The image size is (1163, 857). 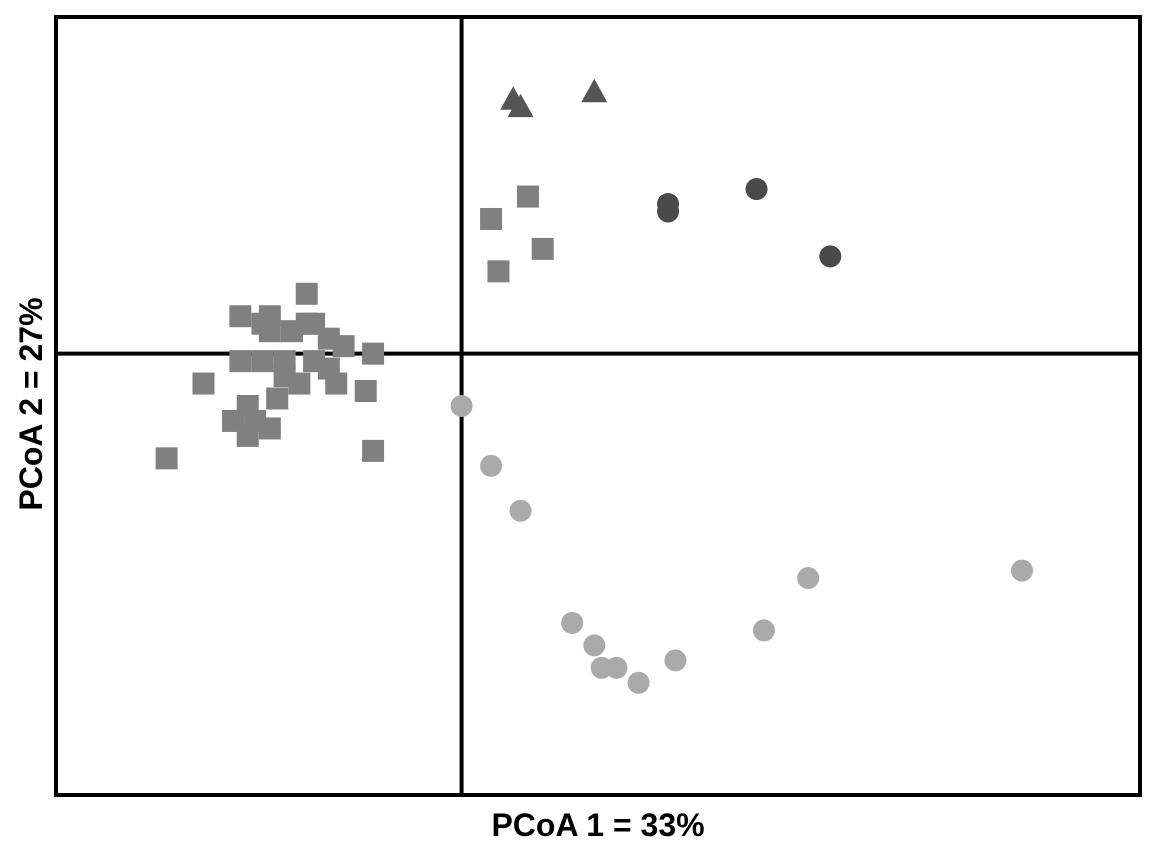 What do you see at coordinates (749, 223) in the screenshot?
I see `series-2-circle-points` at bounding box center [749, 223].